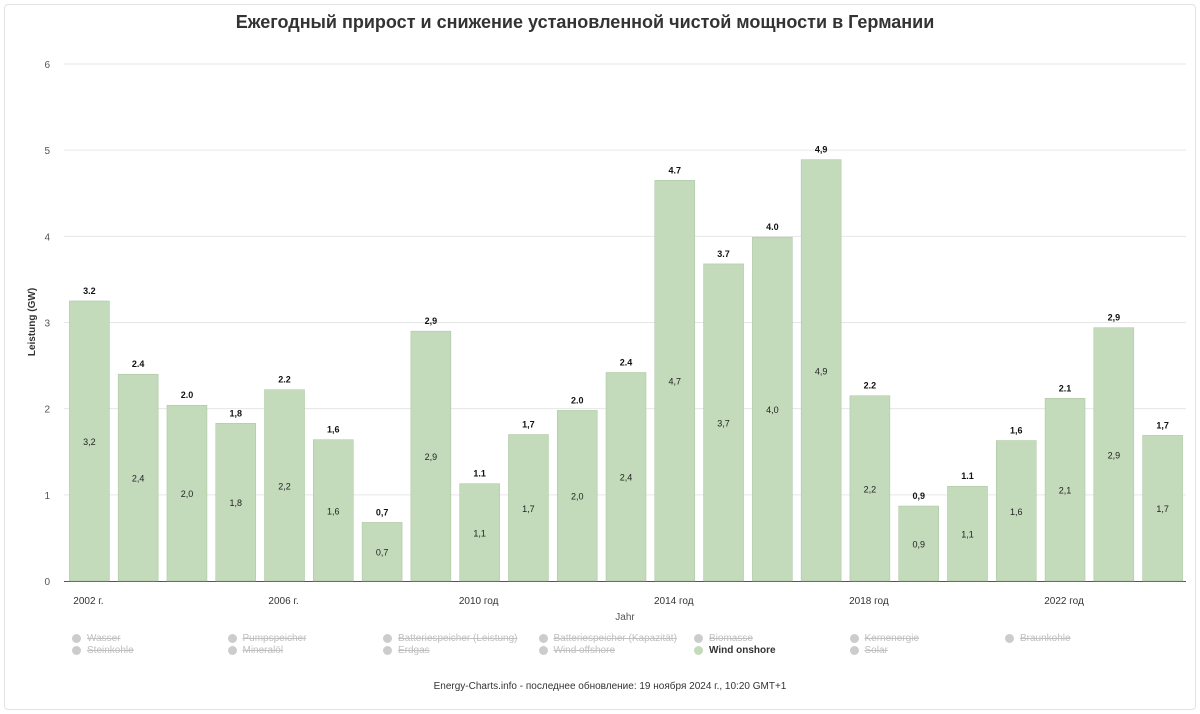 The height and width of the screenshot is (714, 1200). I want to click on legend-item-steinkohle: Steinkohle, so click(150, 650).